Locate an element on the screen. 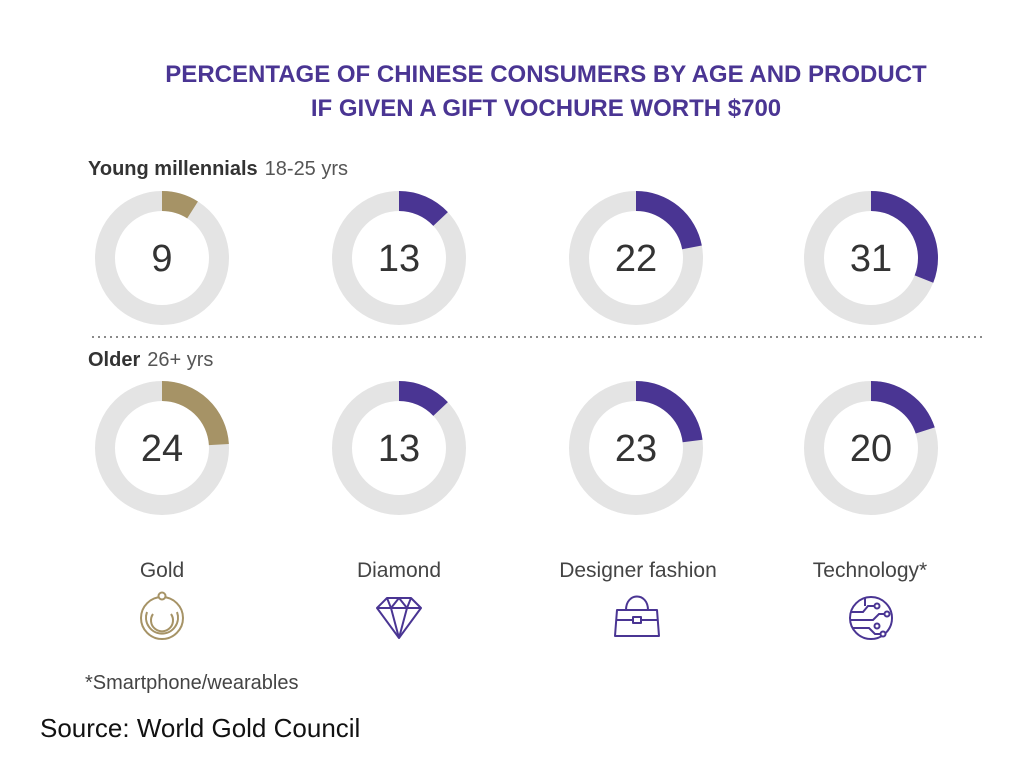 The height and width of the screenshot is (778, 1024). donut-older-technology: 20 is located at coordinates (871, 448).